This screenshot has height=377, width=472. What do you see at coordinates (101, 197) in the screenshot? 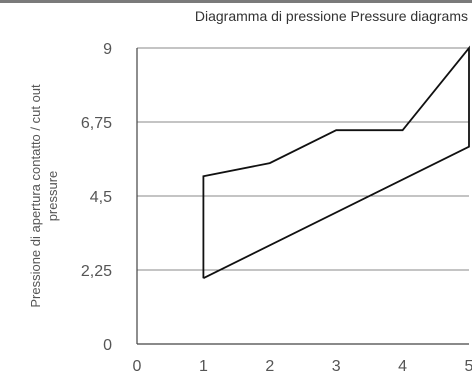
I see `y-tick-label: 4,5` at bounding box center [101, 197].